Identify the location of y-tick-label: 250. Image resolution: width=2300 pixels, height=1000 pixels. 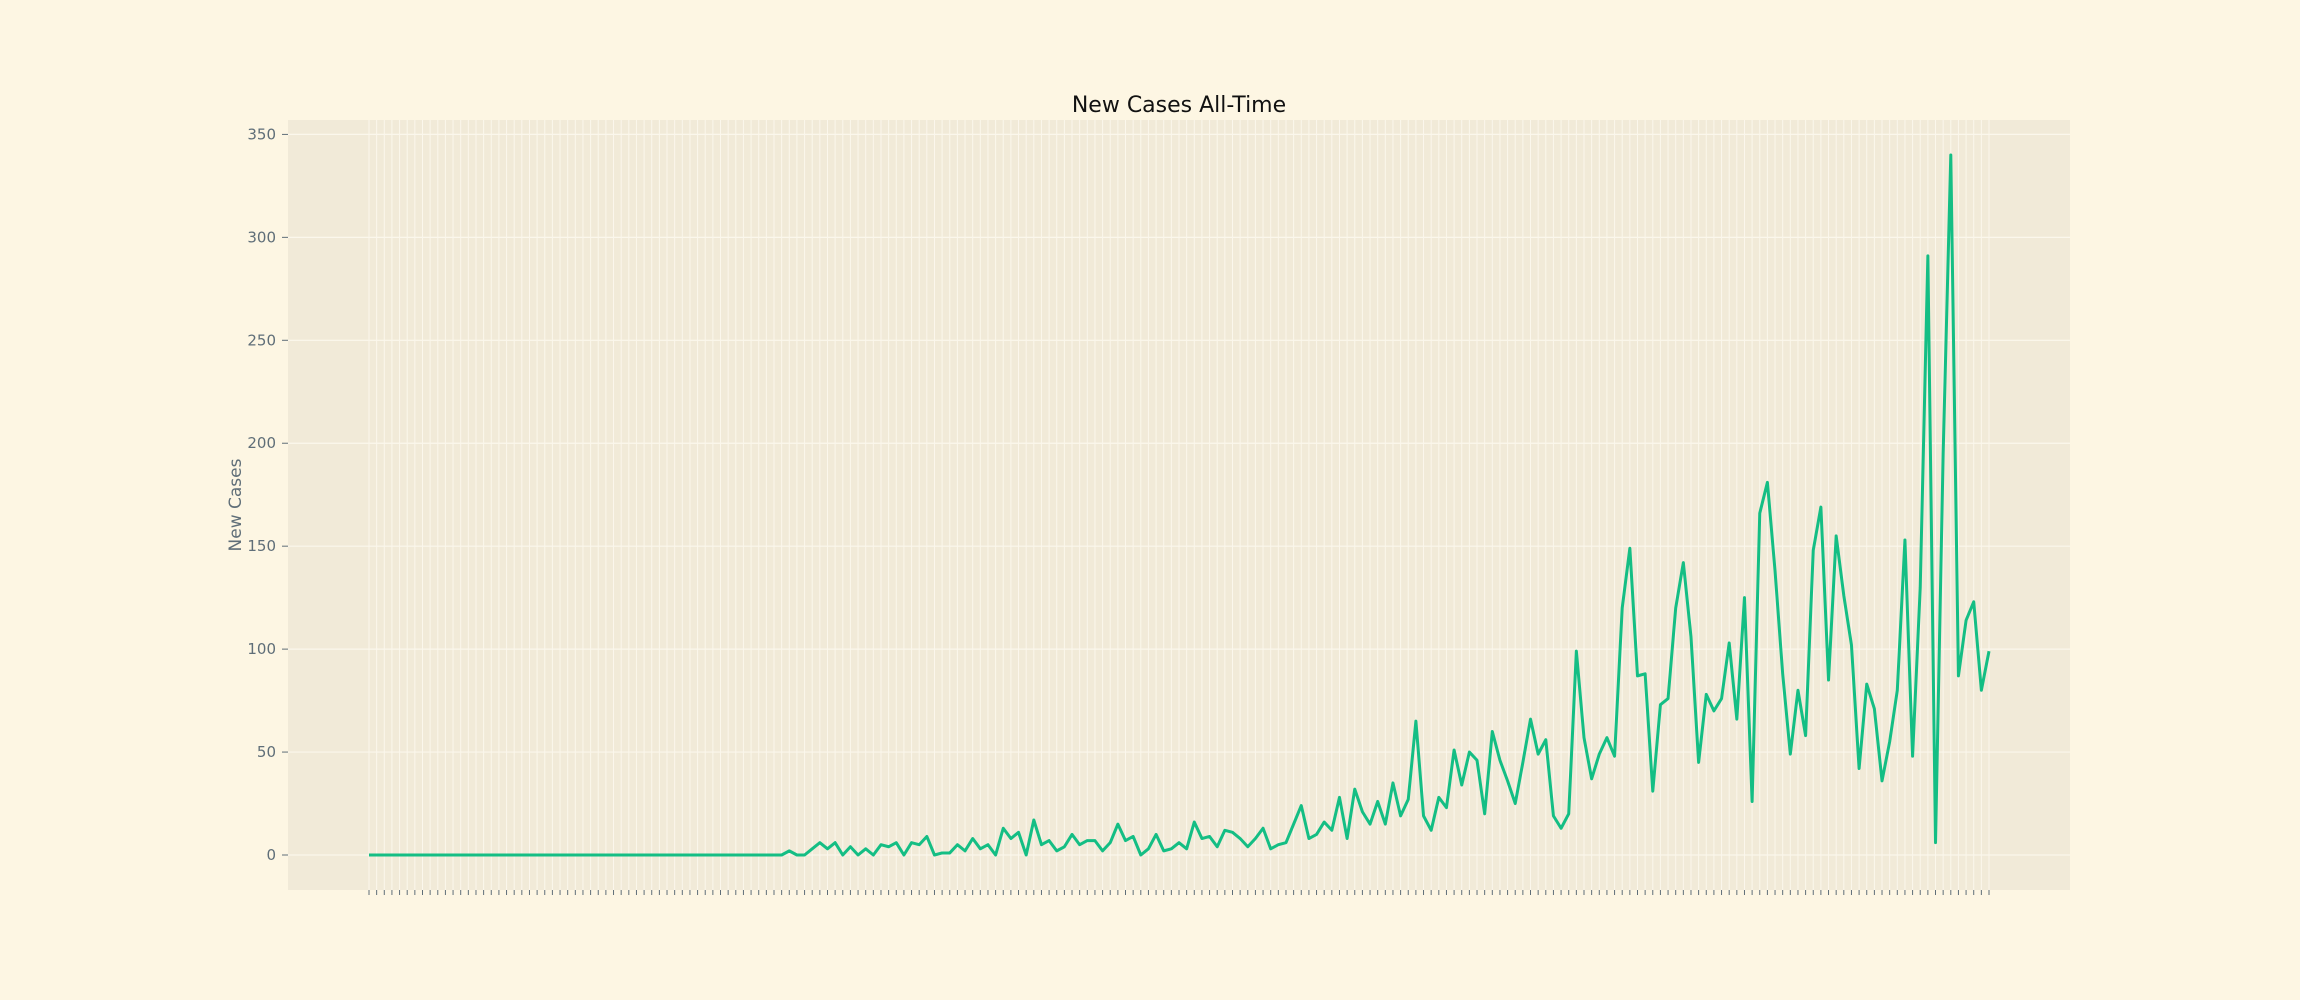
(261, 340).